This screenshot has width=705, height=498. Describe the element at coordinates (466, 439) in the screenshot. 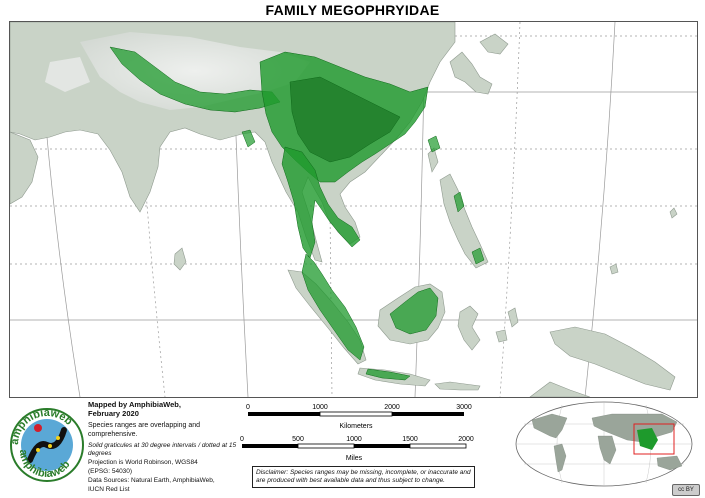

I see `mi-tick-2000: 2000` at that location.